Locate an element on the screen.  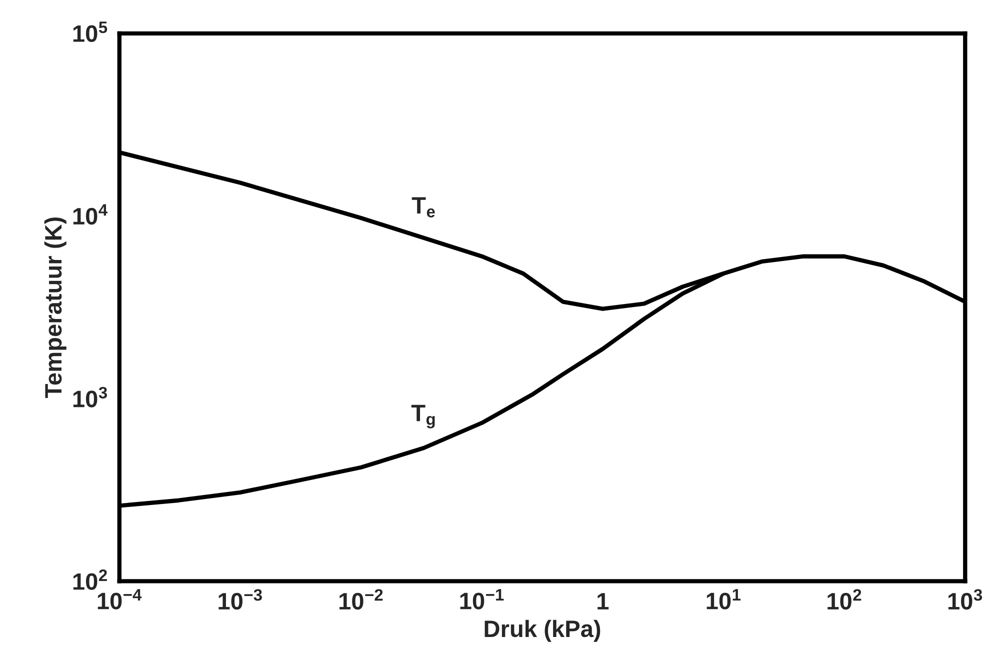
x-tick-label: 10$^{3}$ is located at coordinates (965, 599).